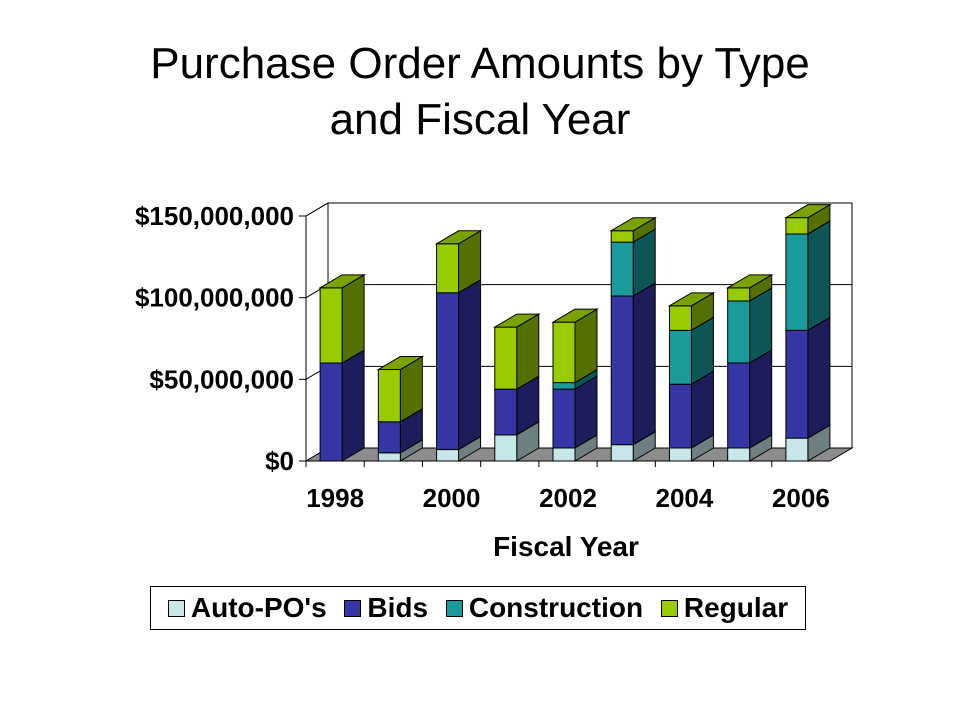 The image size is (960, 720). I want to click on gridline-diagonal, so click(317, 209).